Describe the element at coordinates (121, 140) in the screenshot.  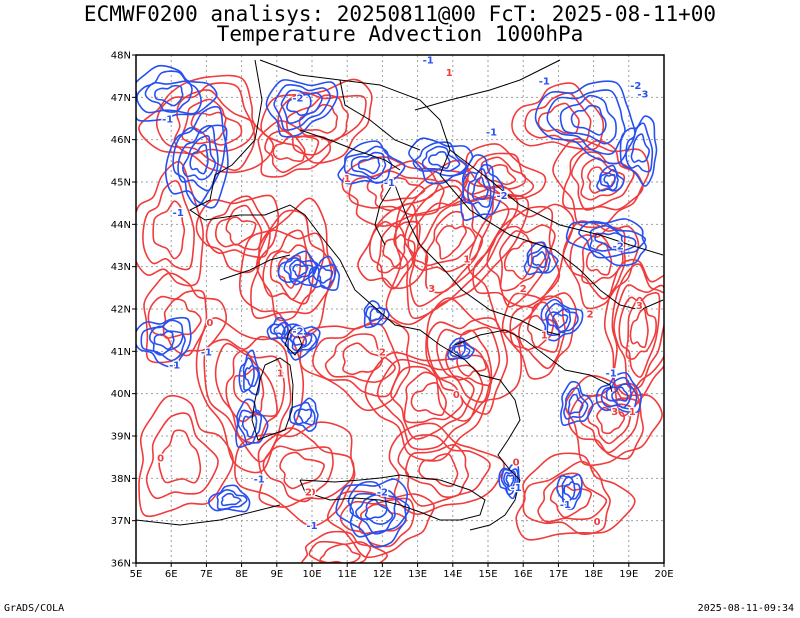
I see `lat-tick-label: 46N` at that location.